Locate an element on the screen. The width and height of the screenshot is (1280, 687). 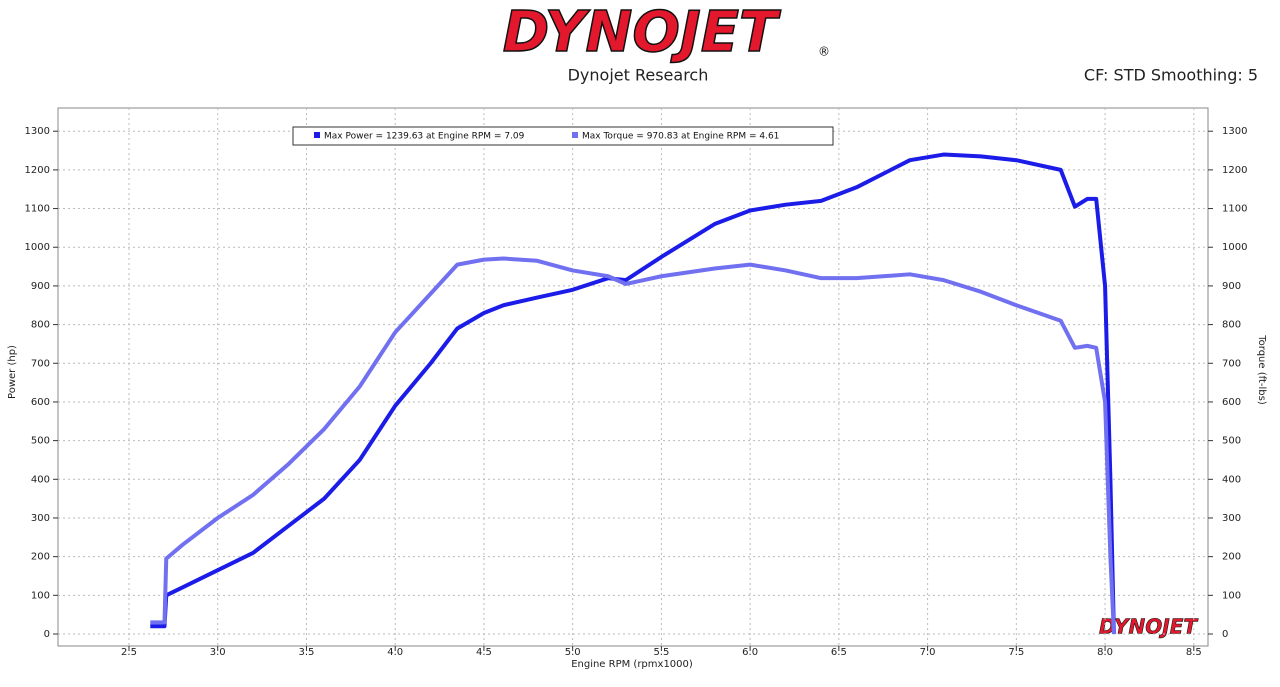
x-tick-label: 8.0 is located at coordinates (1105, 652).